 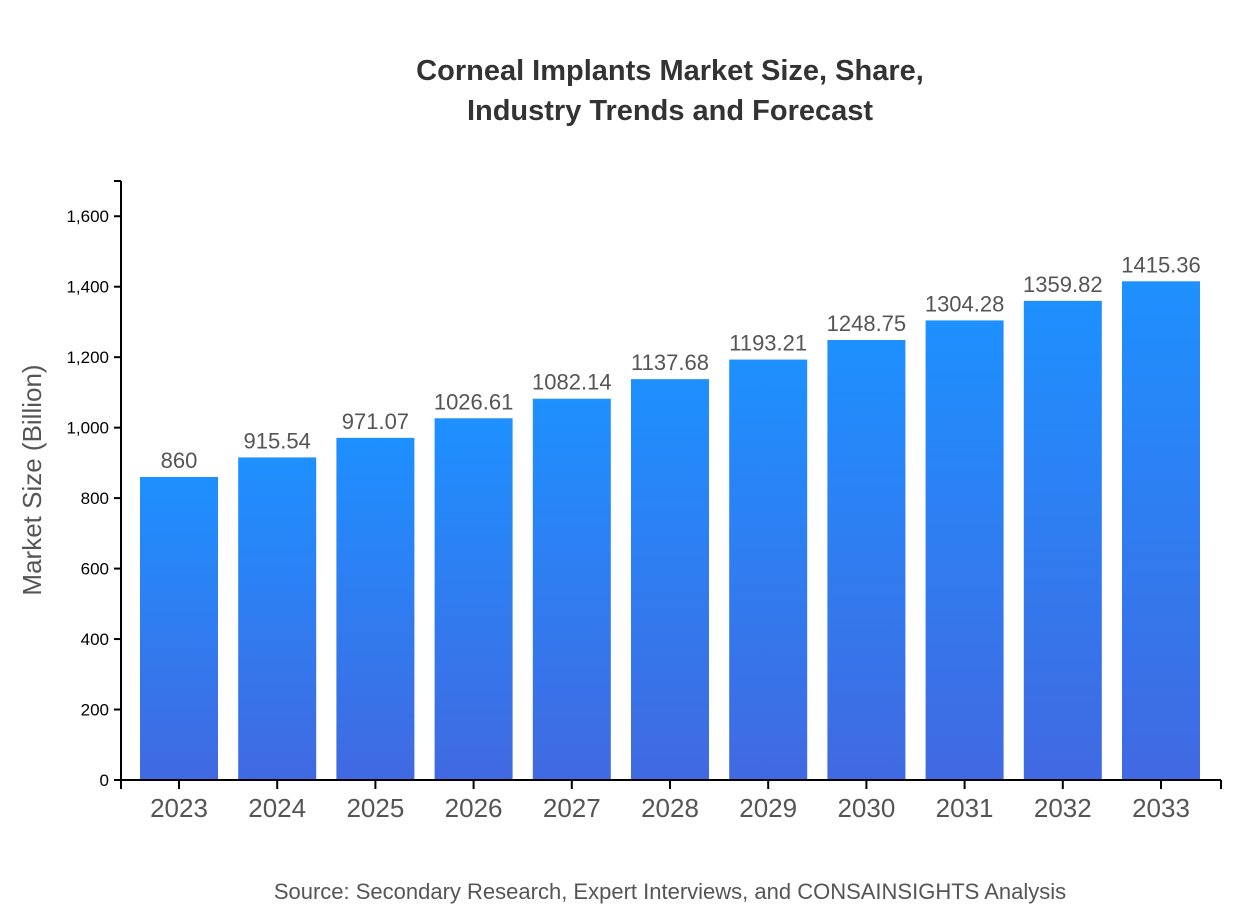 I want to click on bar-2030, so click(x=866, y=559).